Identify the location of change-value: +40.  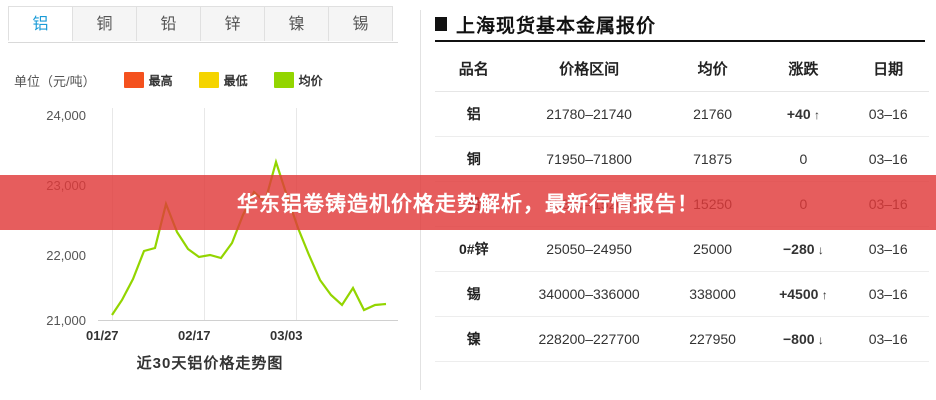
(798, 114).